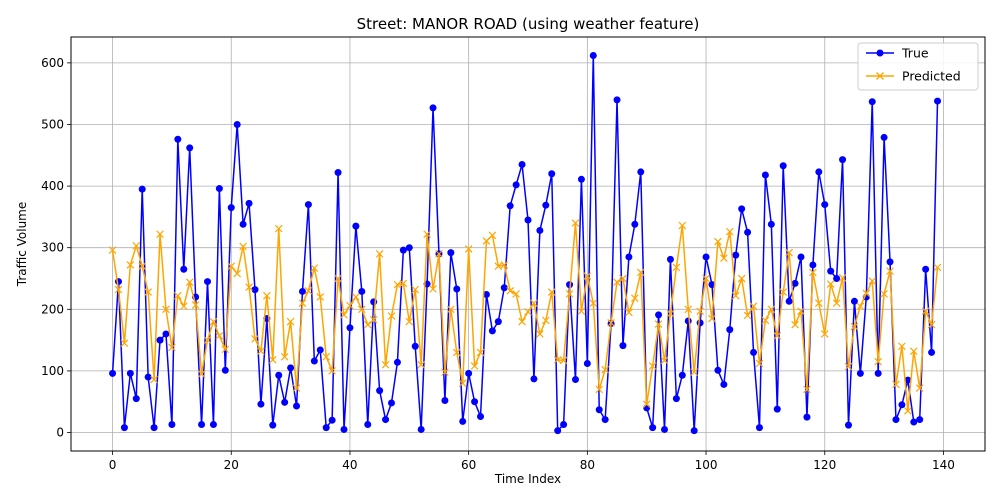 Image resolution: width=1000 pixels, height=500 pixels. I want to click on legend-label-predicted: Predicted, so click(931, 76).